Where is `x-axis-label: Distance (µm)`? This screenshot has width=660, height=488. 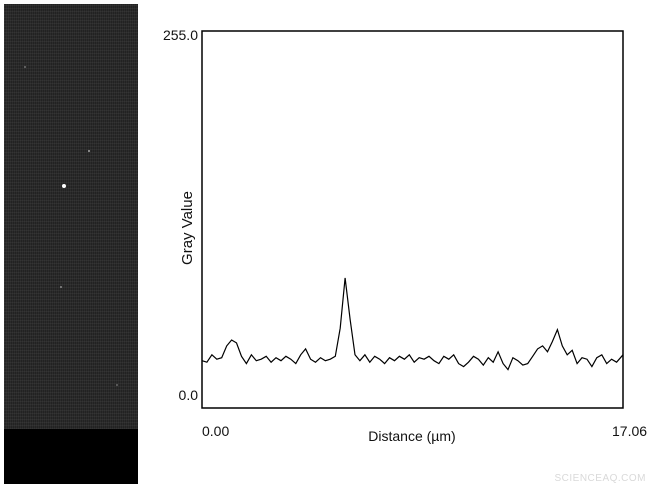 x-axis-label: Distance (µm) is located at coordinates (411, 436).